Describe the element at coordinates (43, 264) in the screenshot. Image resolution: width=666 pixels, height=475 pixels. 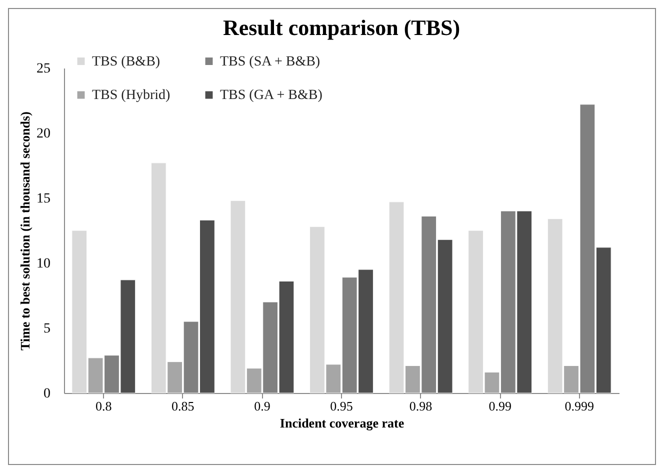
I see `y-tick-label: 10` at that location.